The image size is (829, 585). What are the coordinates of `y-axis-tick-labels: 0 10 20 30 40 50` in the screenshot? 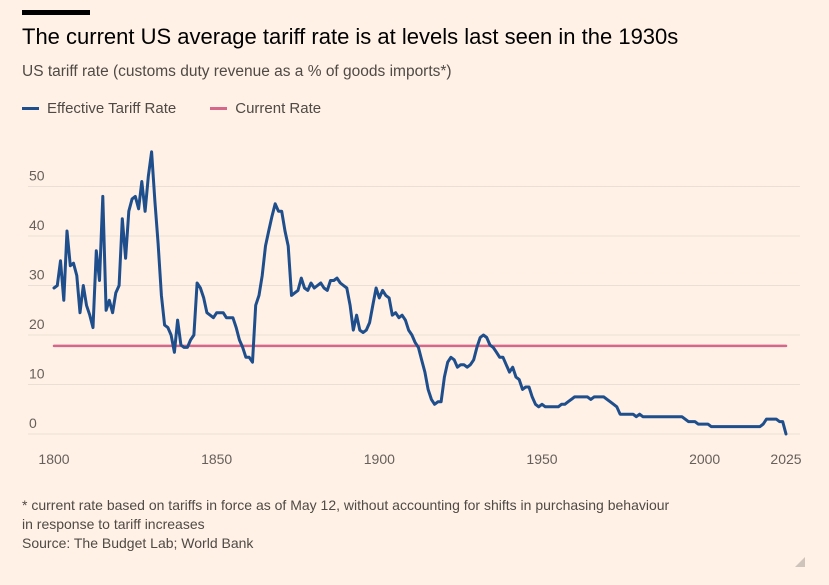 It's located at (37, 300).